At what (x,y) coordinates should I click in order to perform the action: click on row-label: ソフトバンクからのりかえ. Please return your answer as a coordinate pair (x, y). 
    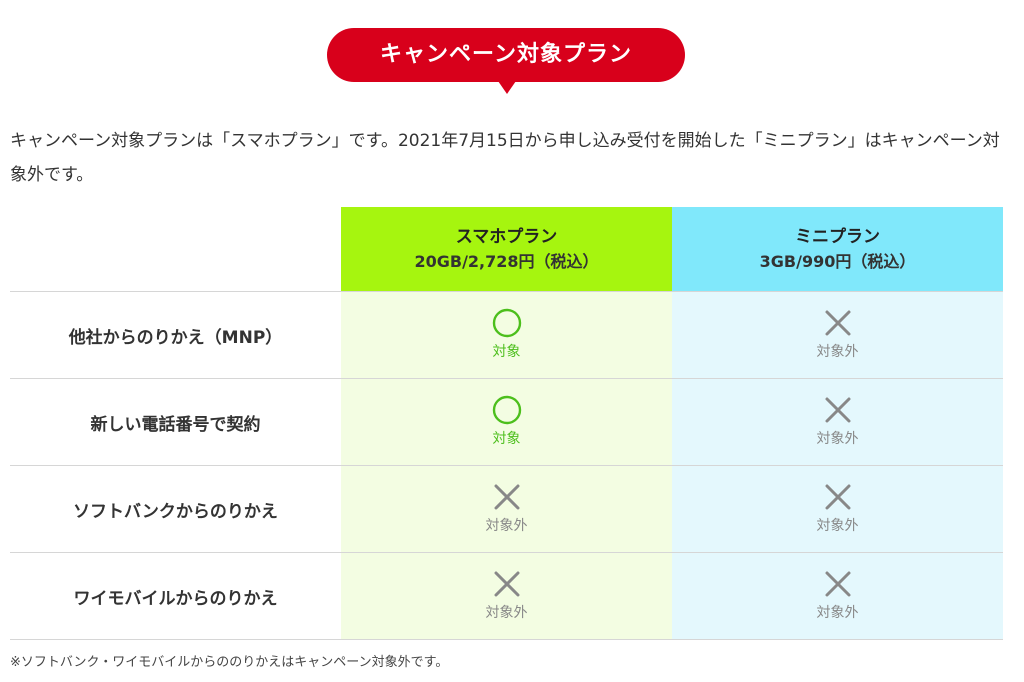
    Looking at the image, I should click on (175, 509).